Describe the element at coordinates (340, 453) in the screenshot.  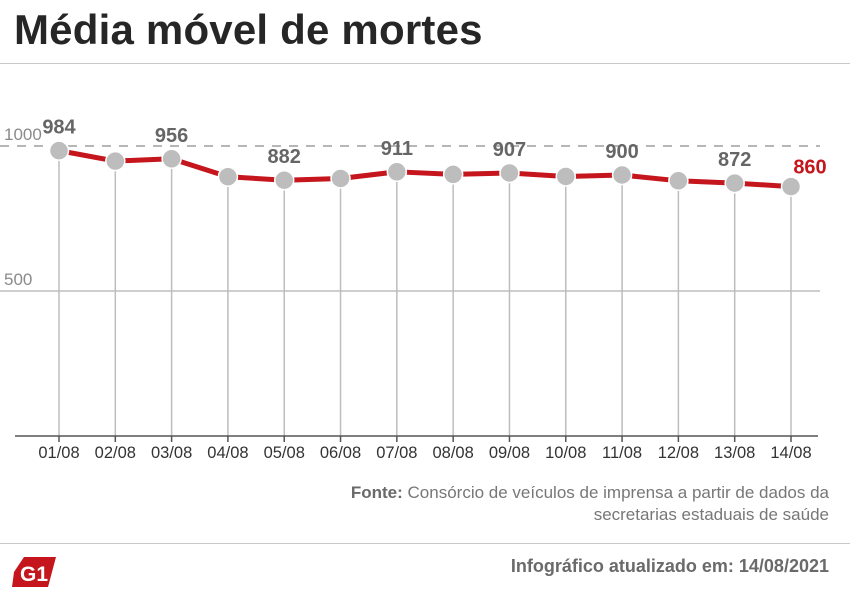
I see `x-tick-label: 06/08` at that location.